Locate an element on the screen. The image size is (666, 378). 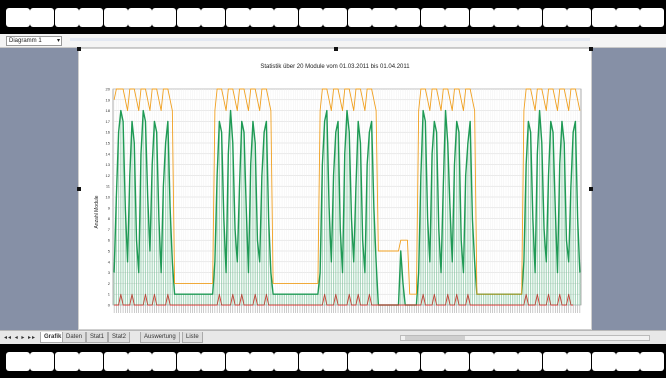
tab-sheet-6: Liste is located at coordinates (192, 337).